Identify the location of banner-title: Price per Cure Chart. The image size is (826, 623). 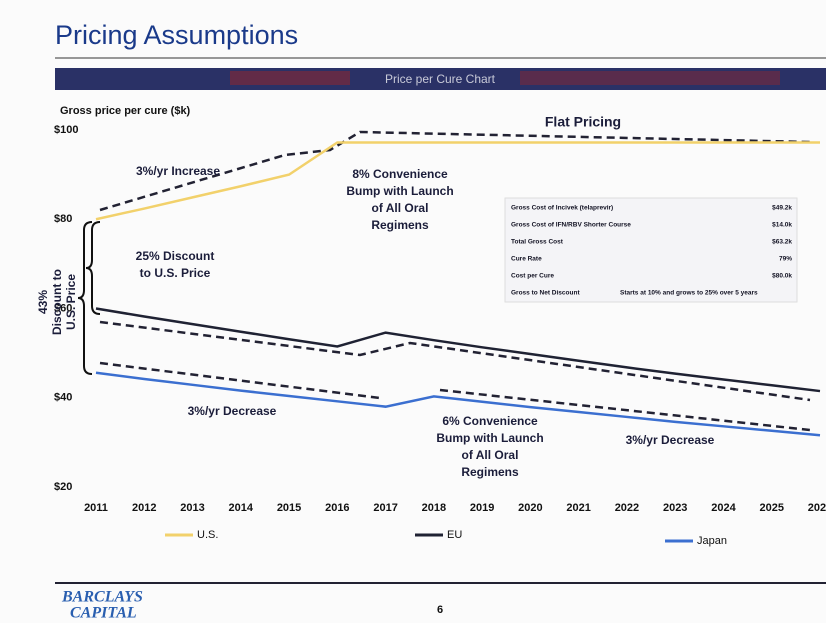
(440, 79).